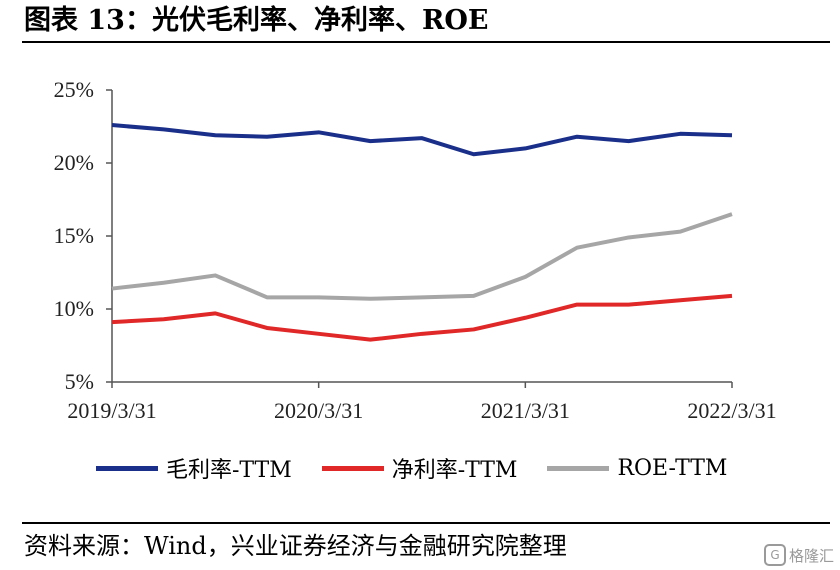 This screenshot has width=840, height=570. What do you see at coordinates (229, 470) in the screenshot?
I see `legend-label: 毛利率-TTM` at bounding box center [229, 470].